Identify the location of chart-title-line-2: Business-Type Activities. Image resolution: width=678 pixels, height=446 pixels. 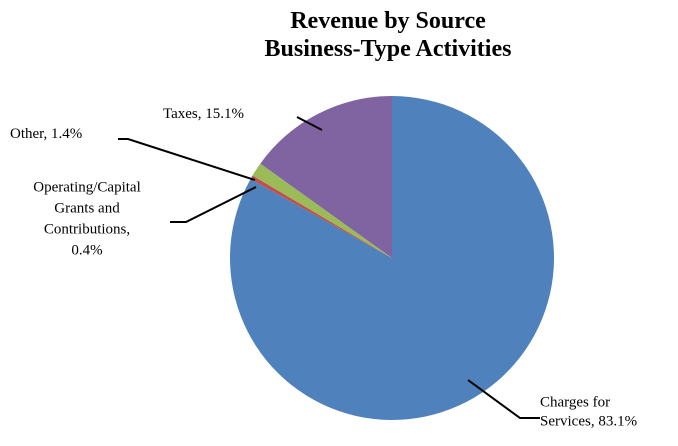
(388, 49).